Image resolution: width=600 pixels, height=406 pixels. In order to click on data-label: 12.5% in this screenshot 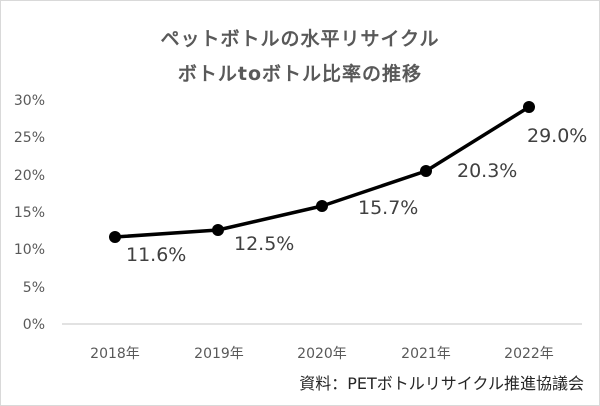, I will do `click(264, 244)`.